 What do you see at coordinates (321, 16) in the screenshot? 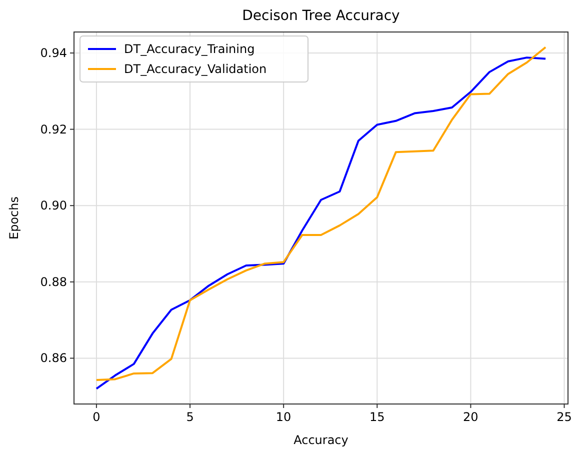
I see `chart-title: Decison Tree Accuracy` at bounding box center [321, 16].